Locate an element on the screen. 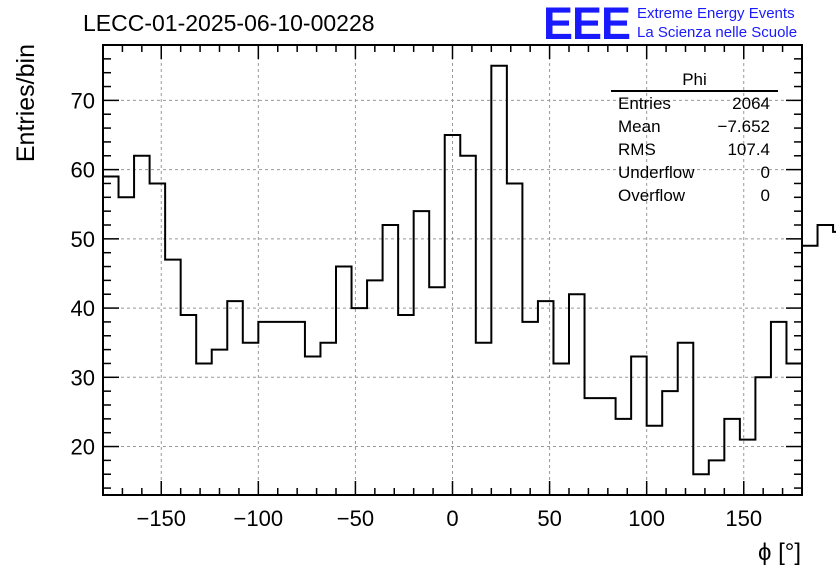  stats-label: Mean is located at coordinates (639, 126).